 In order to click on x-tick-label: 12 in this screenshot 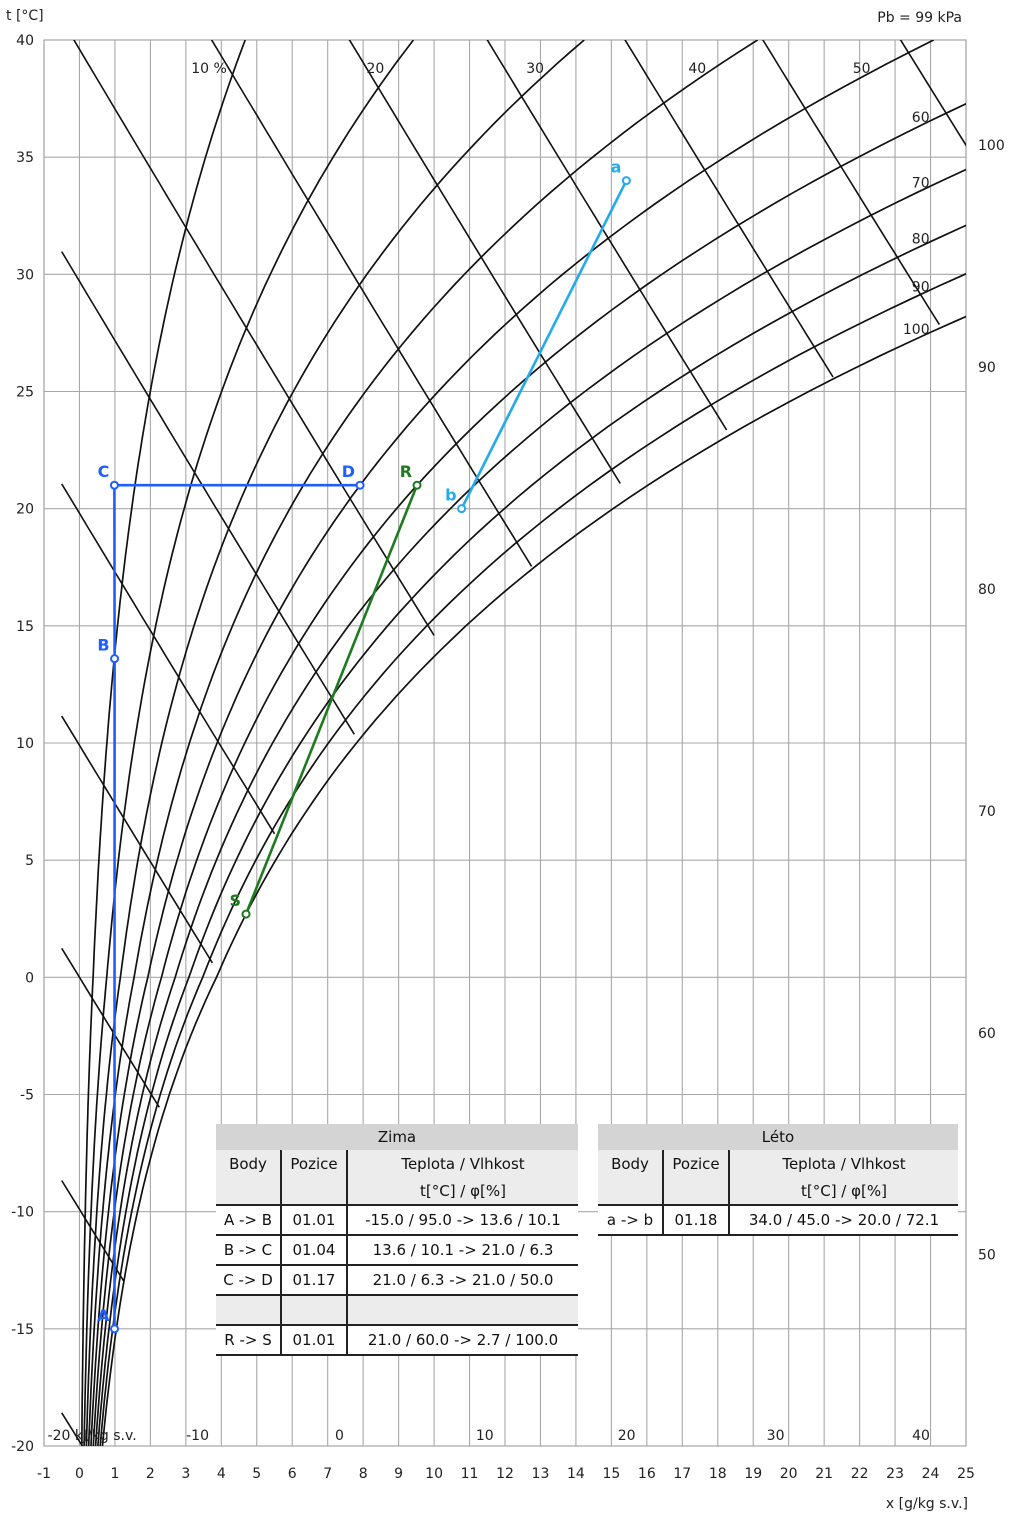, I will do `click(505, 1474)`.